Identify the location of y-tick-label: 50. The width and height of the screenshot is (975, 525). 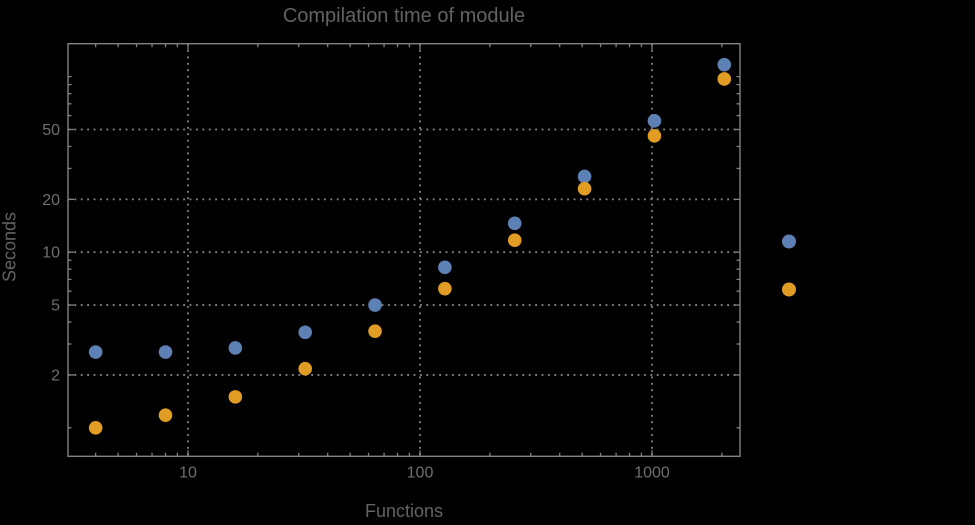
(51, 130).